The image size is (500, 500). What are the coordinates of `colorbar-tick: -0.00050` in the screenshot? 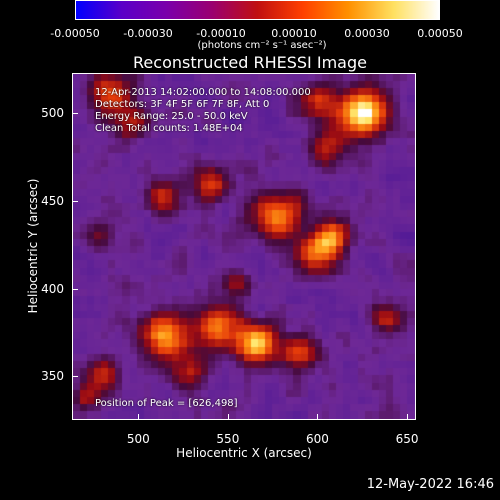 It's located at (75, 33).